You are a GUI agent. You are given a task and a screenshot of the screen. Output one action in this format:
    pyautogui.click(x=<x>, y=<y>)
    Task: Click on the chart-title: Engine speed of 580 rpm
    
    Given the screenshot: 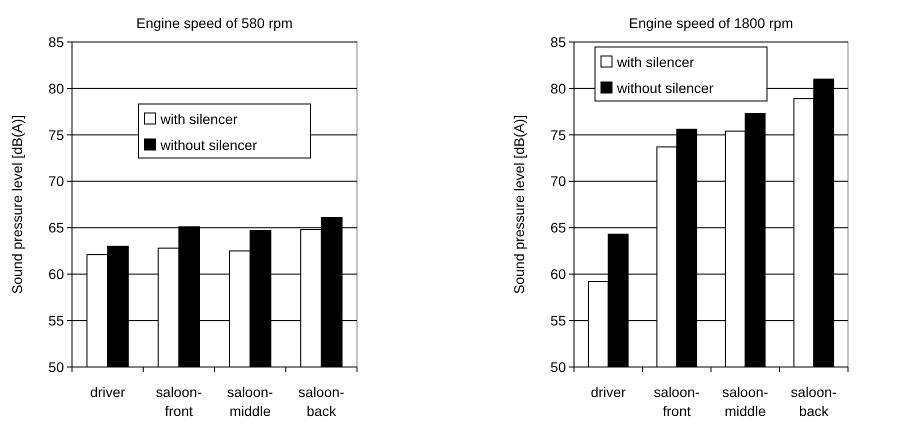 What is the action you would take?
    pyautogui.click(x=214, y=23)
    